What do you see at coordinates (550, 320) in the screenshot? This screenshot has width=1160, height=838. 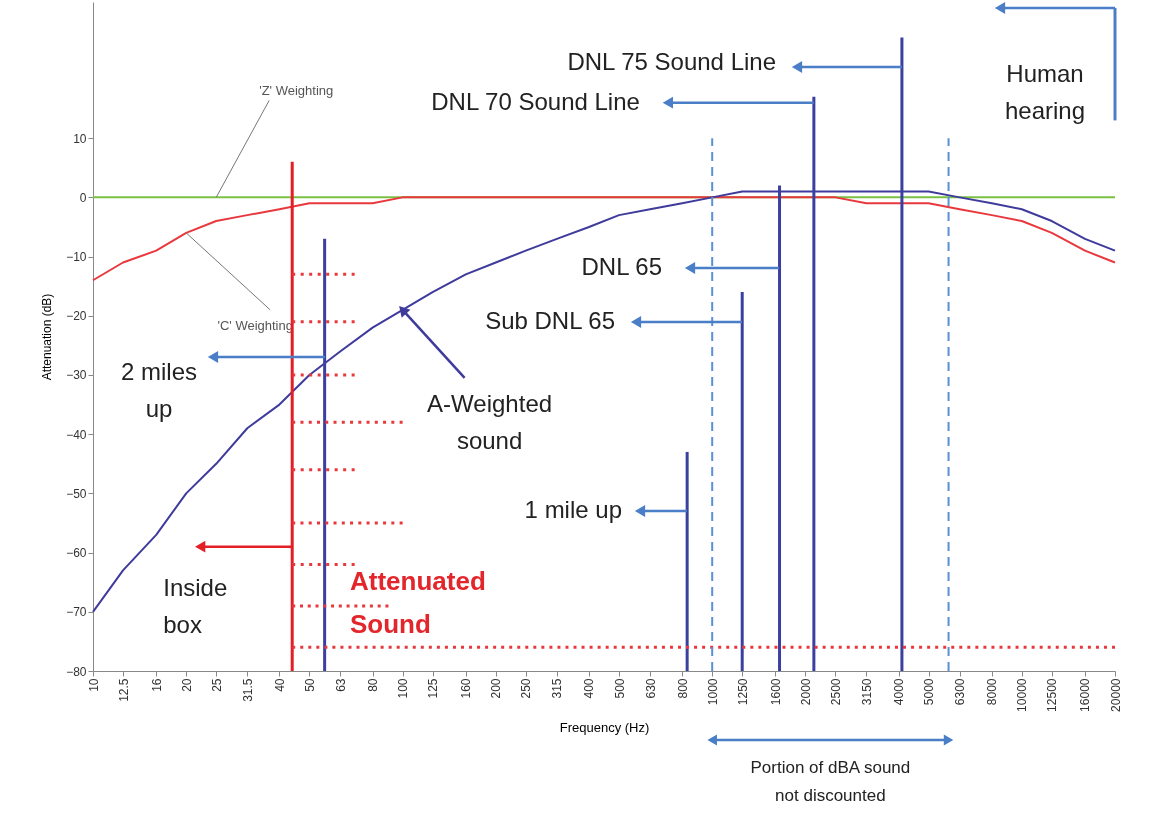 I see `annotation: Sub DNL 65` at bounding box center [550, 320].